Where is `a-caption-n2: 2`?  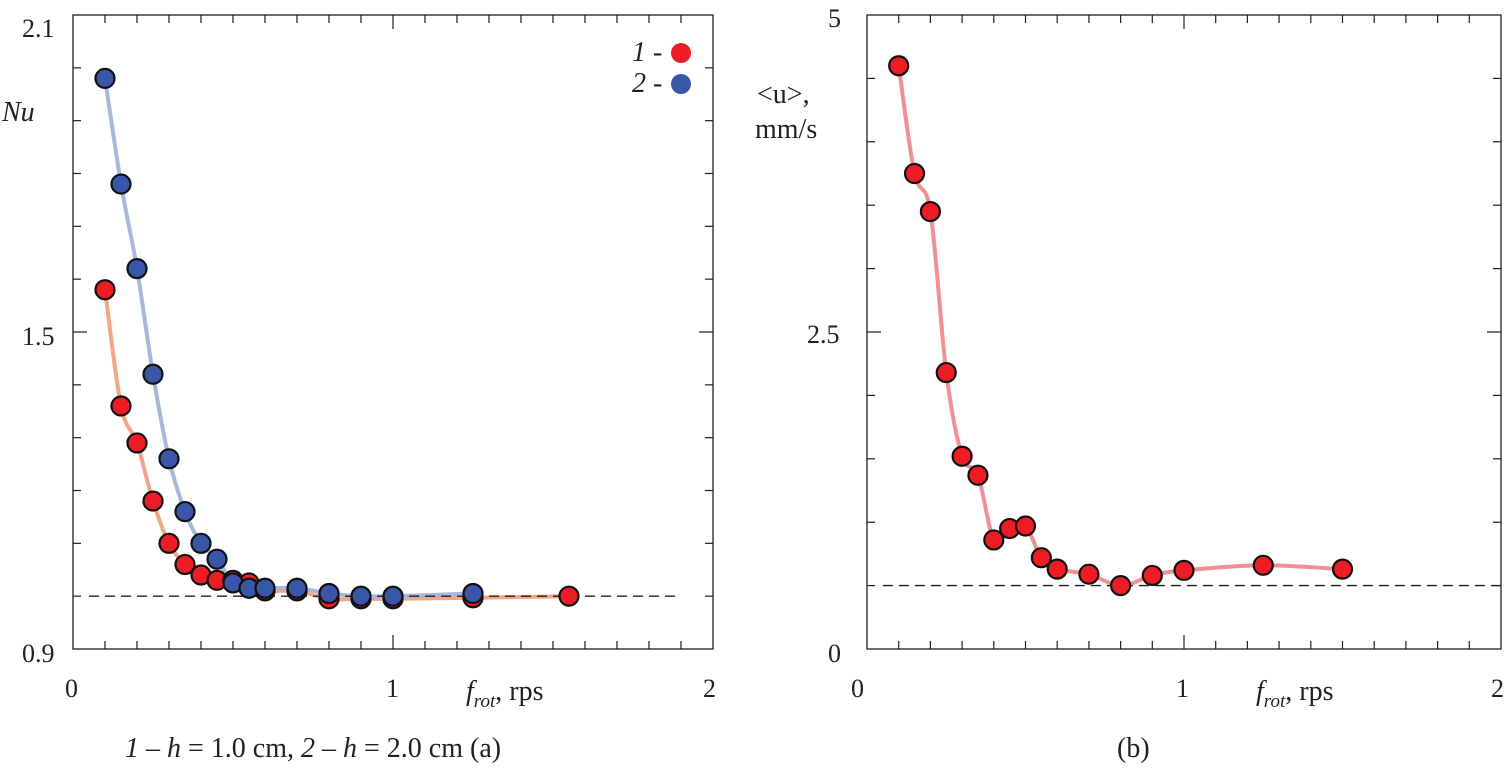 a-caption-n2: 2 is located at coordinates (308, 748).